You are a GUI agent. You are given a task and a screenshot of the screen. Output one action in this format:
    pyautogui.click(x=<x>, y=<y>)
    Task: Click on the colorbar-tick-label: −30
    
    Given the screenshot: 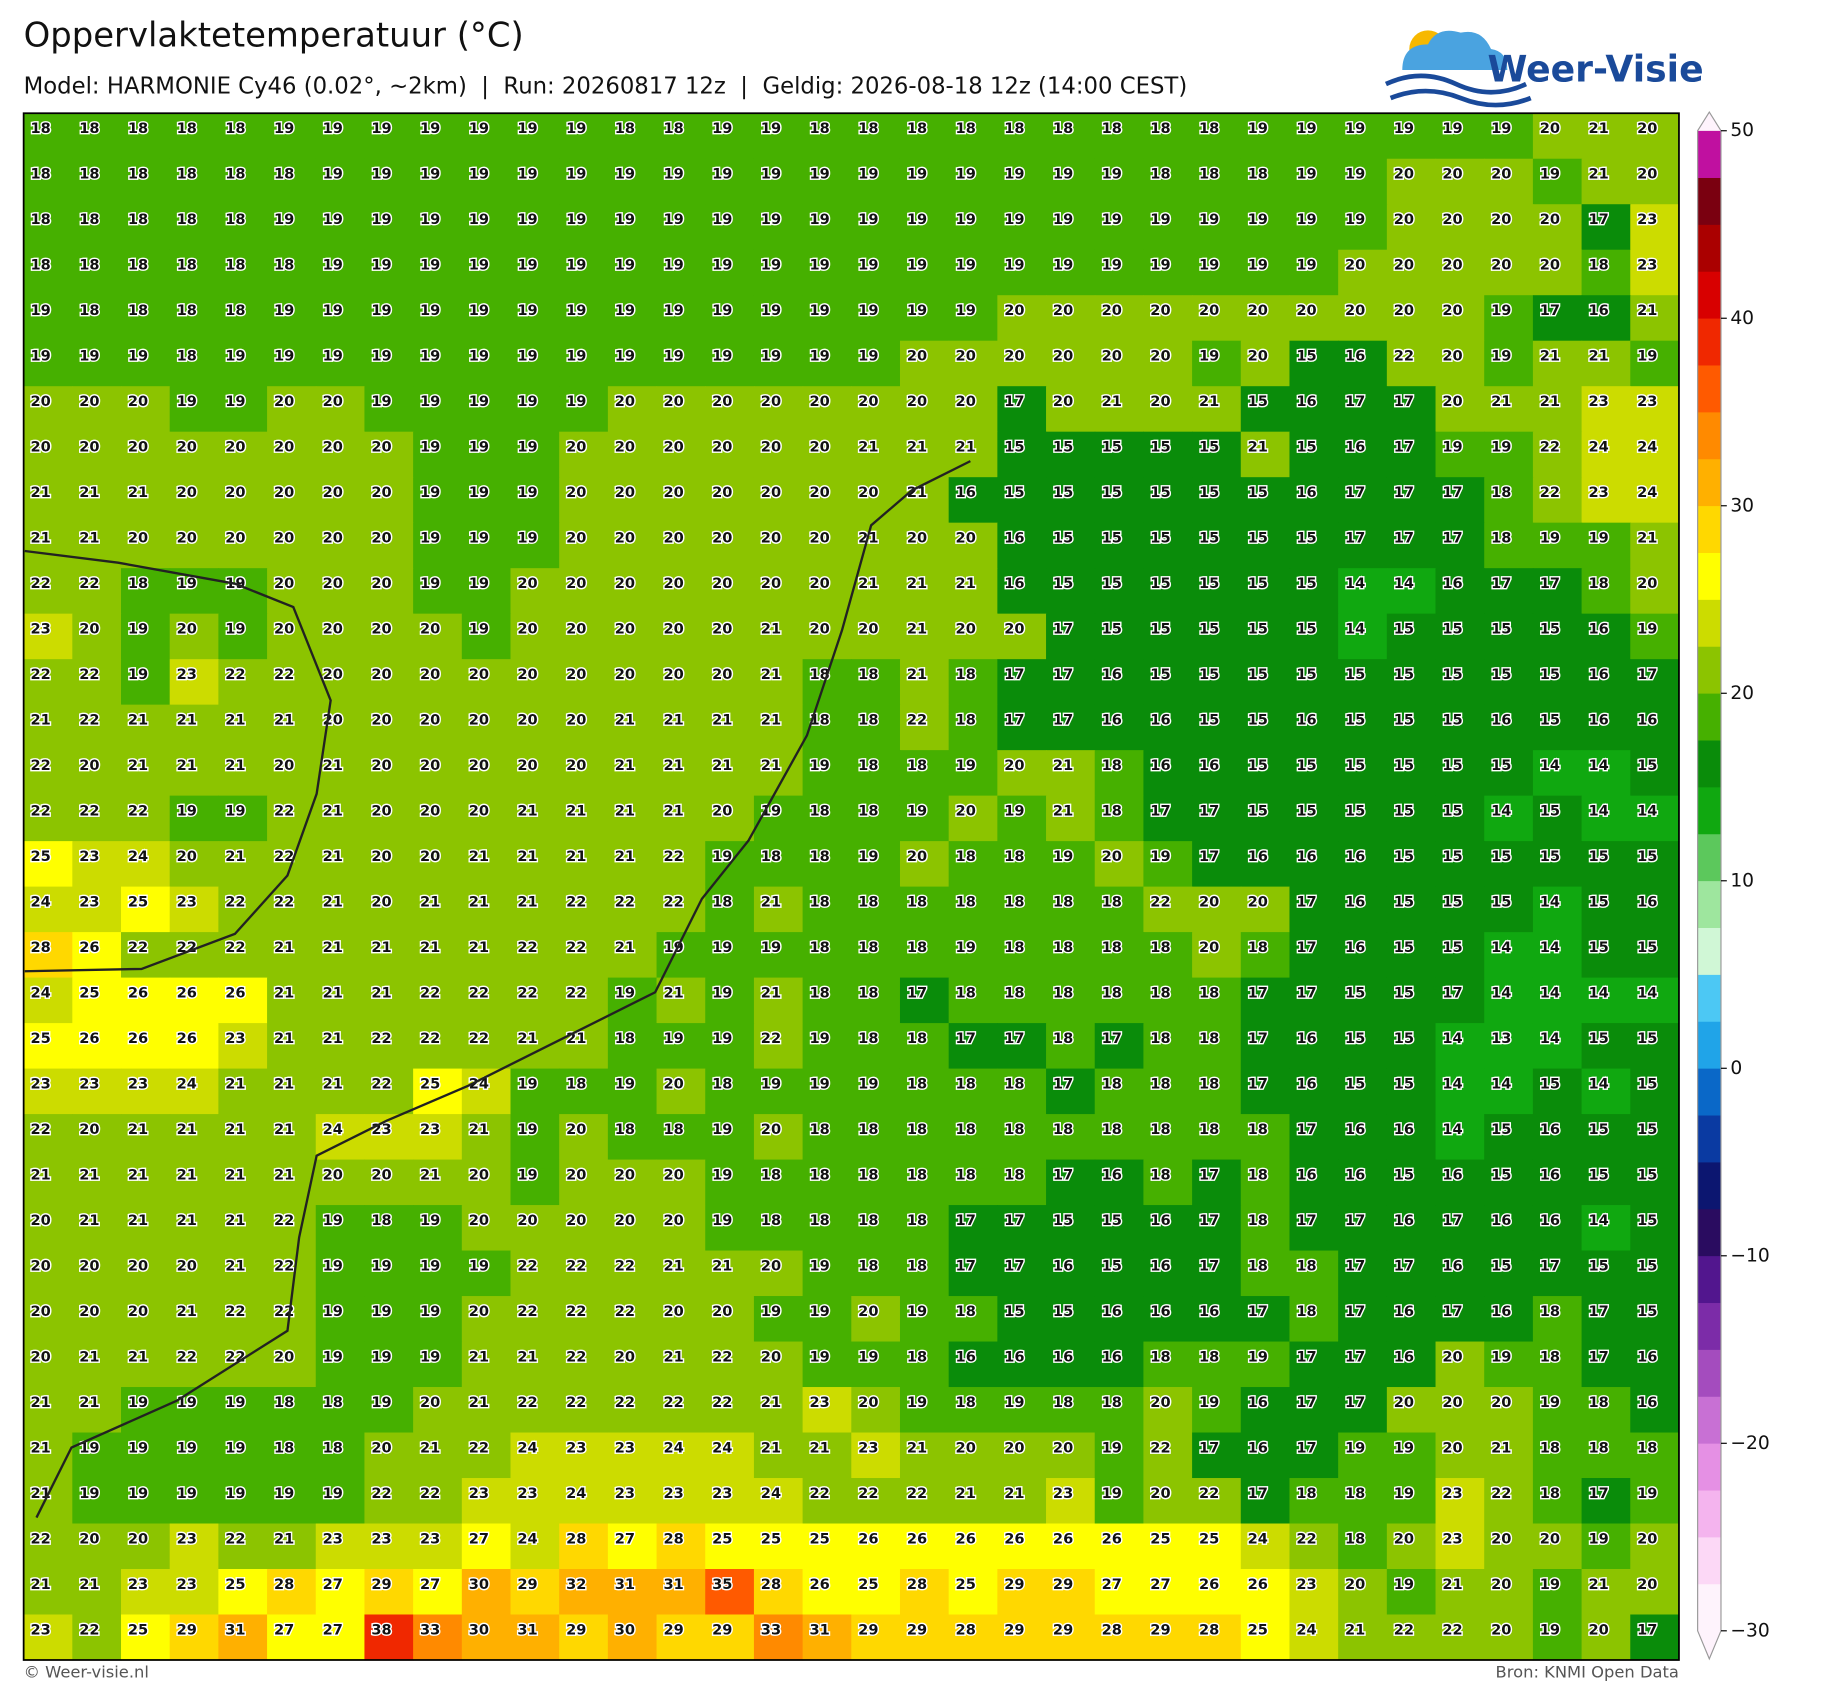 What is the action you would take?
    pyautogui.click(x=1749, y=1630)
    